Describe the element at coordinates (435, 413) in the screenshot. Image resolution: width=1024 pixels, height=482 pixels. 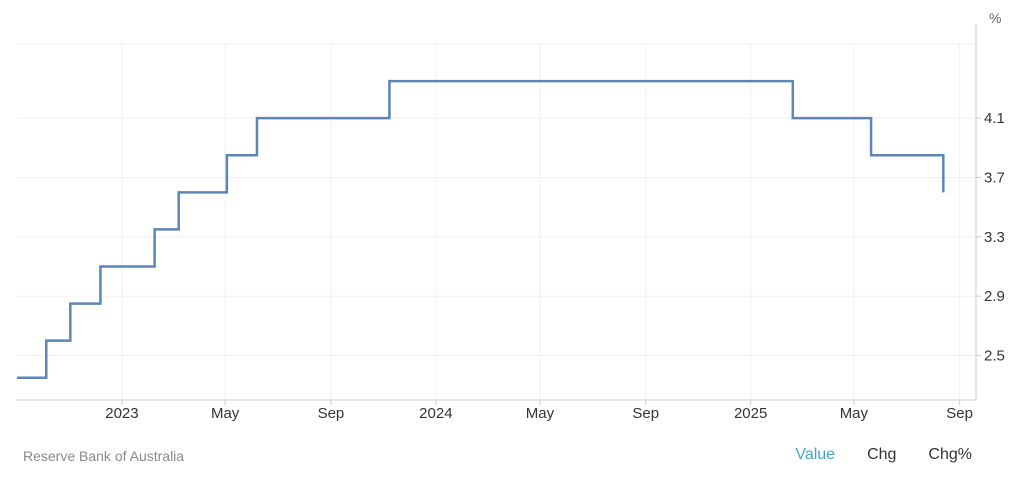
I see `x-tick-label: 2024` at that location.